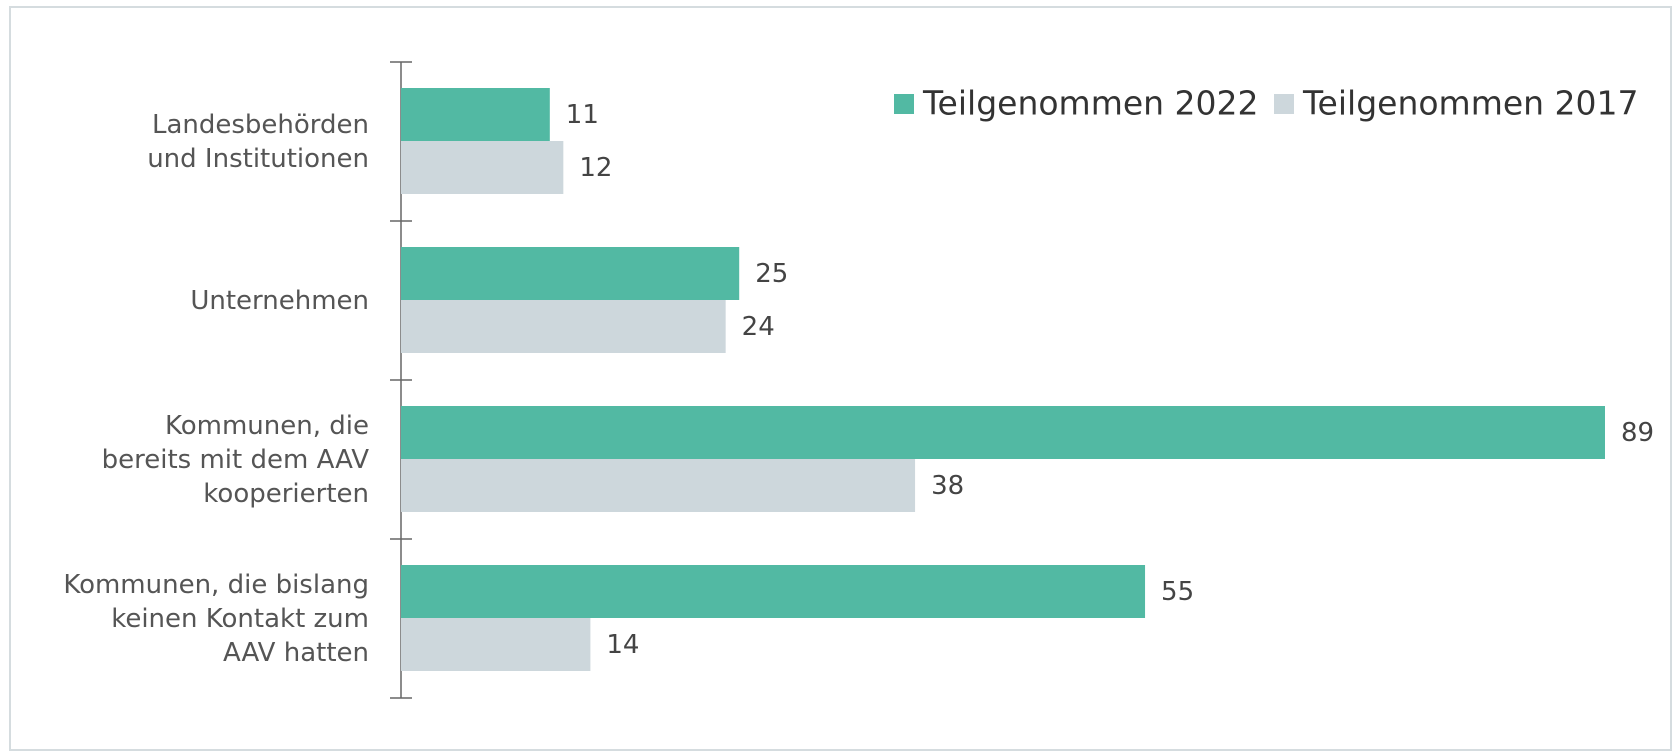 The image size is (1672, 751). Describe the element at coordinates (1090, 103) in the screenshot. I see `legend-label: Teilgenommen 2022` at that location.